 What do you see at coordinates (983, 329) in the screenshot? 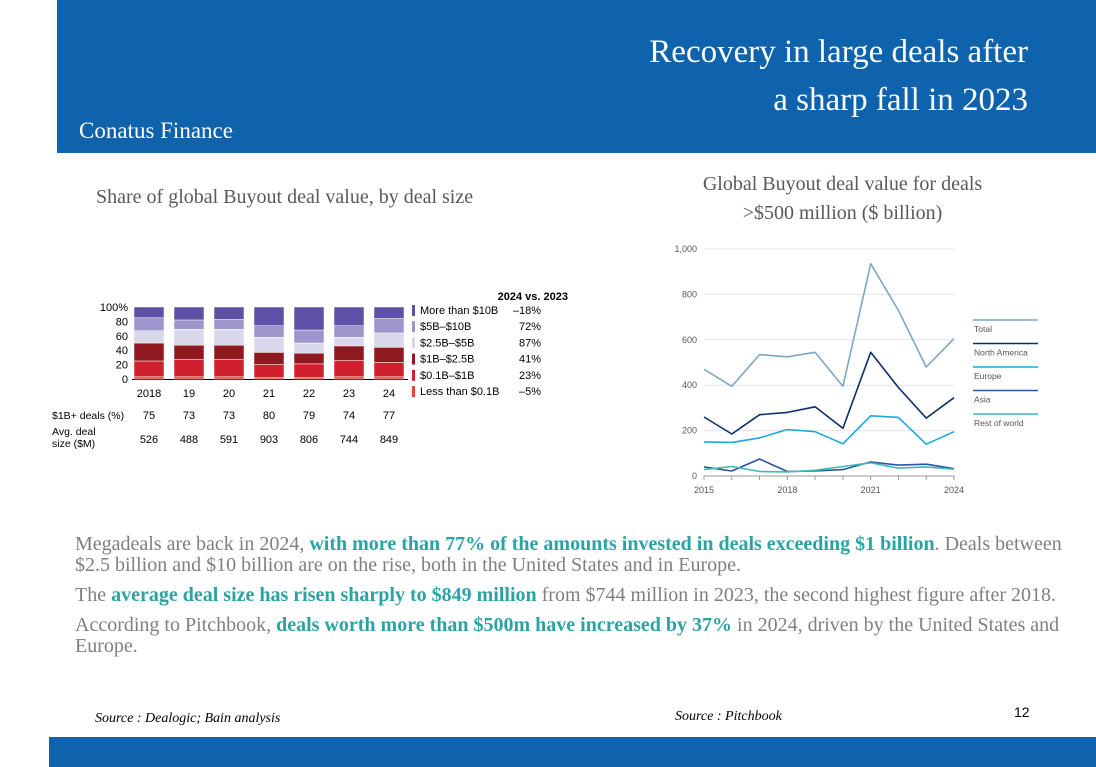
I see `legend-label: Total` at bounding box center [983, 329].